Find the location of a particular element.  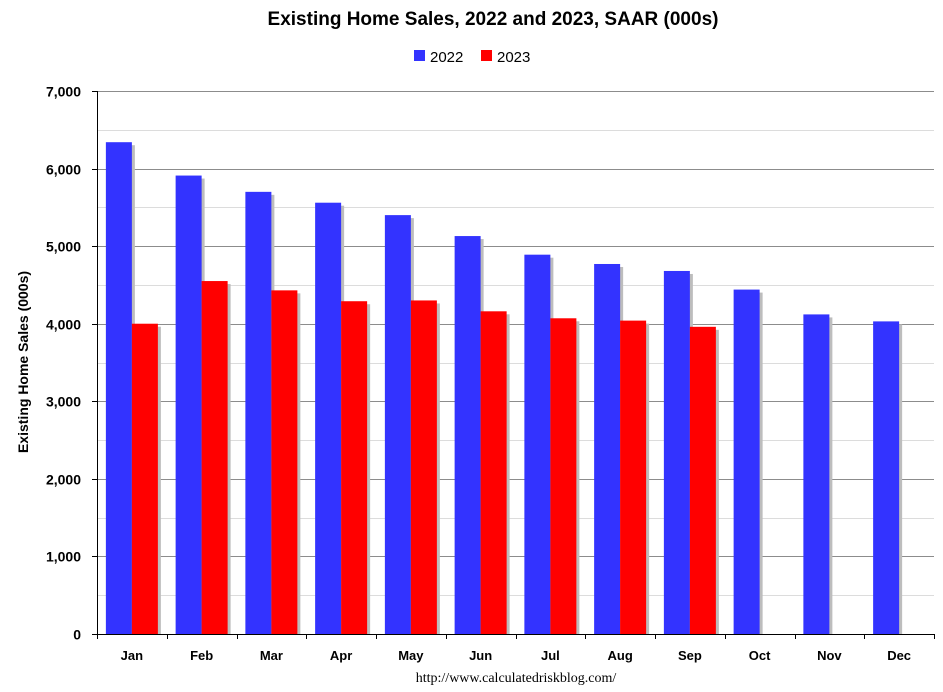

x-tick-label: Jan is located at coordinates (132, 655).